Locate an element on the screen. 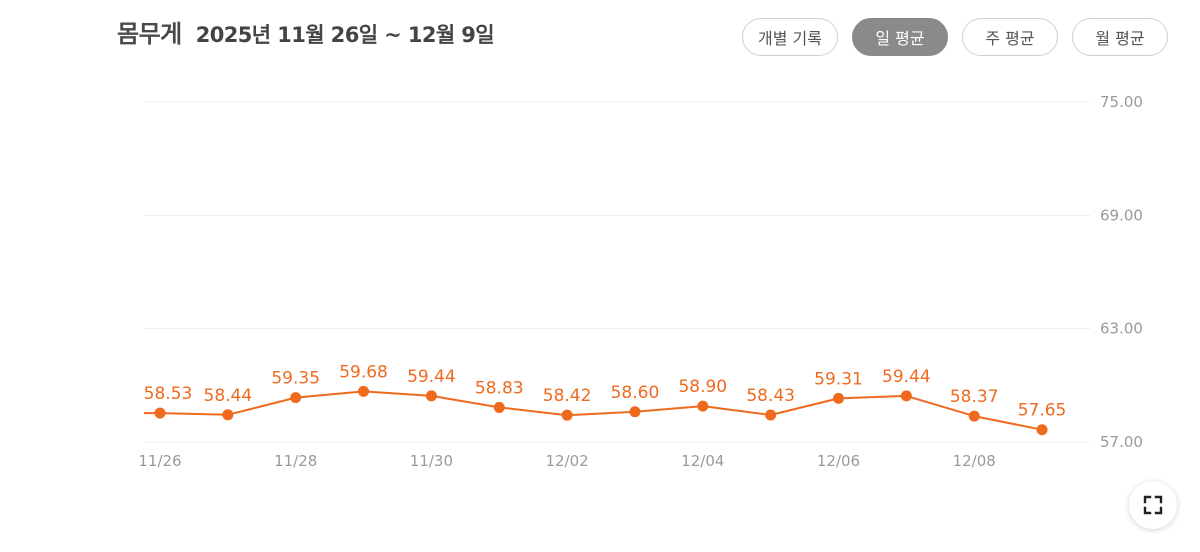 The height and width of the screenshot is (552, 1200). y-tick-label: 63.00 is located at coordinates (1121, 329).